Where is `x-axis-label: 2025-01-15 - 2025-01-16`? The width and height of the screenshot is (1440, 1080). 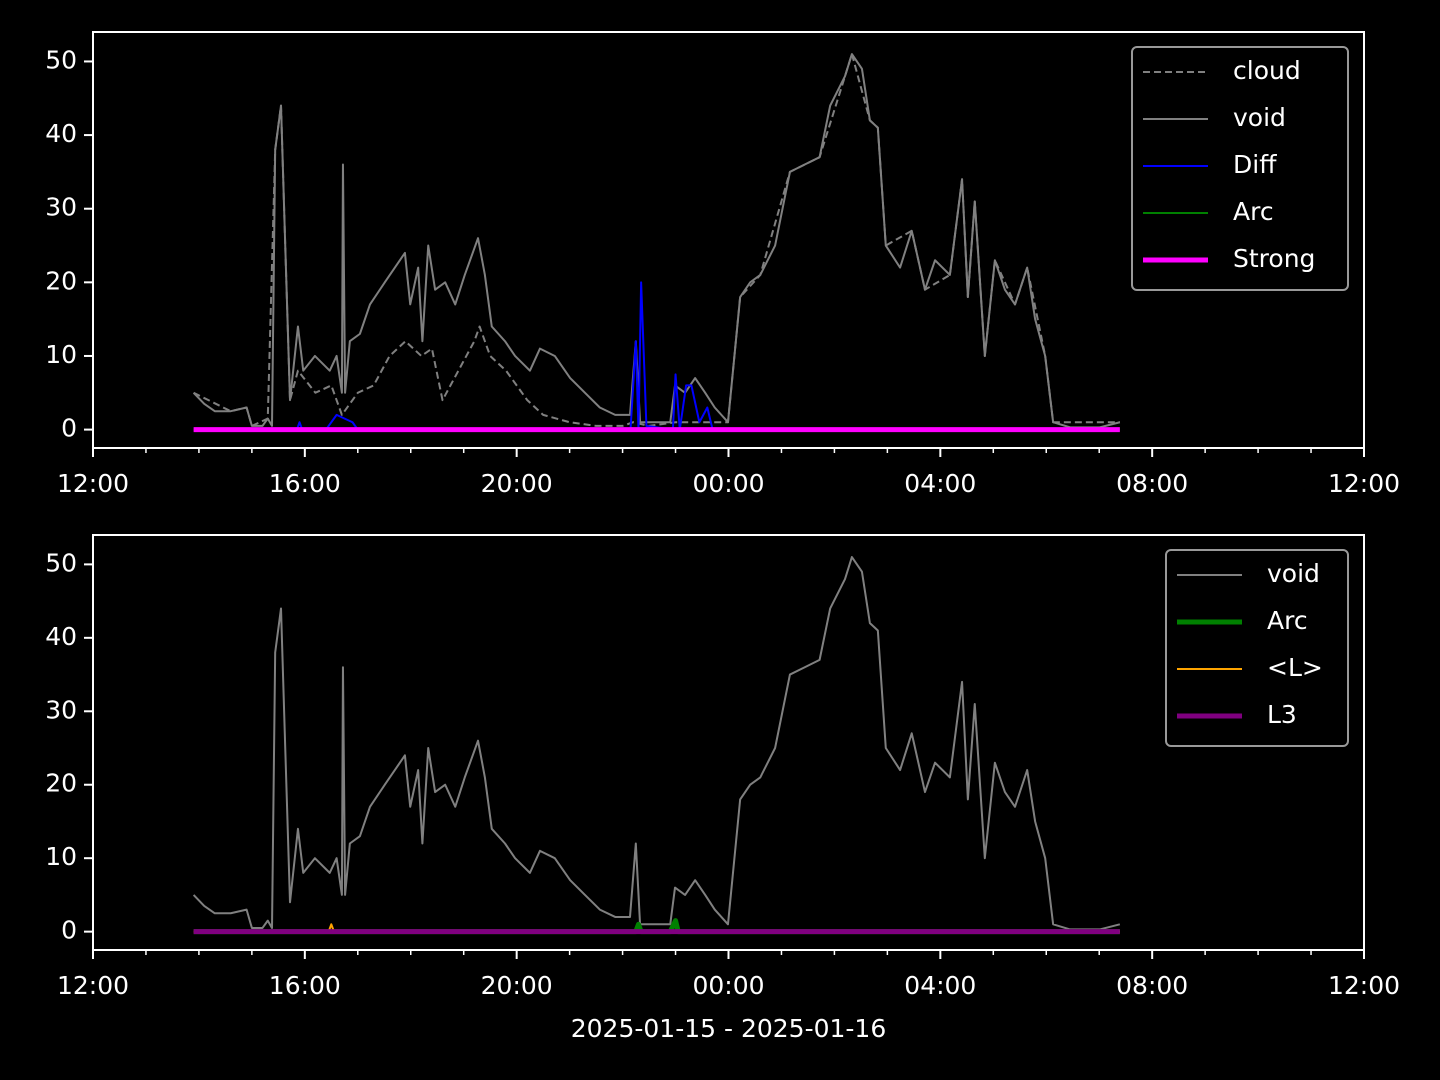 x-axis-label: 2025-01-15 - 2025-01-16 is located at coordinates (729, 1028).